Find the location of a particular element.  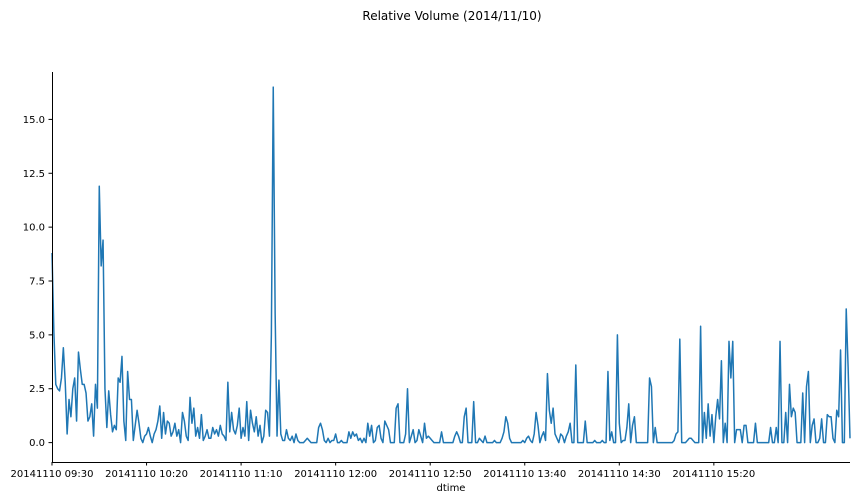

x-tick-label: 20141110 09:30 is located at coordinates (52, 474).